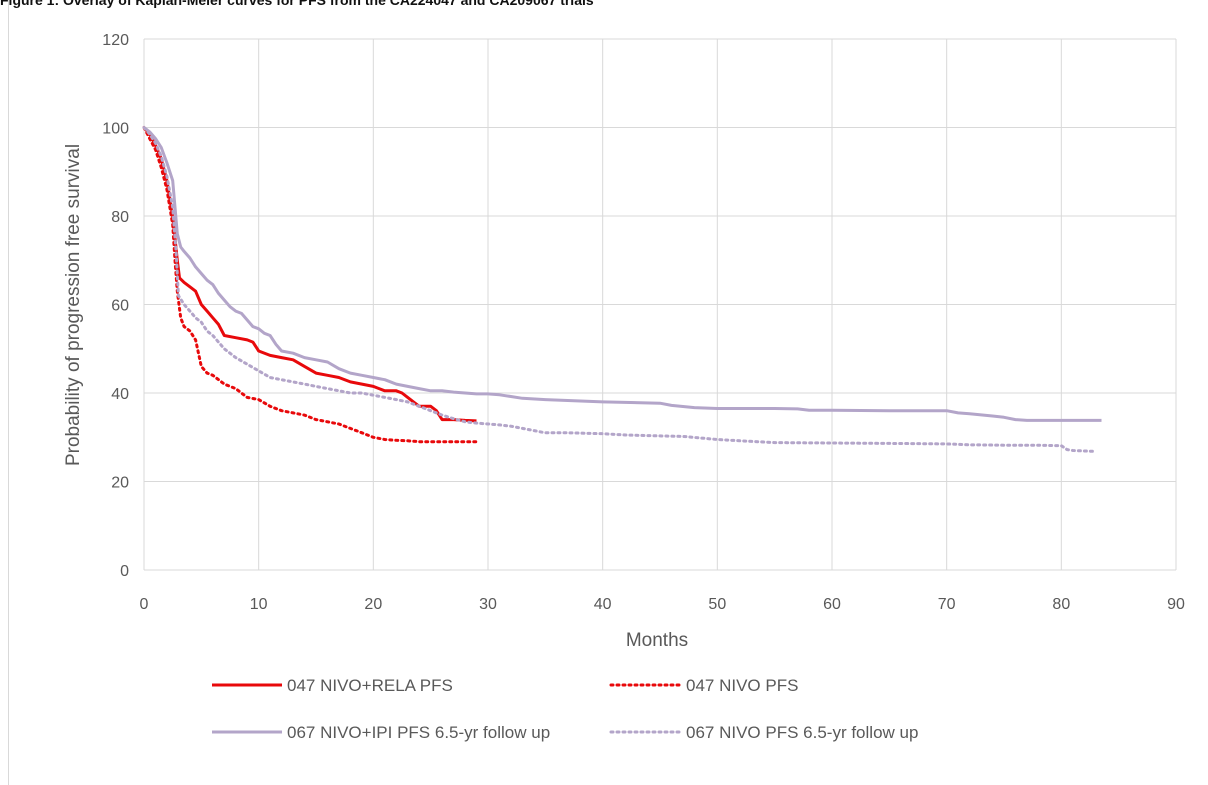 This screenshot has height=785, width=1208. I want to click on y-axis-title: Probability of progression free survival, so click(73, 305).